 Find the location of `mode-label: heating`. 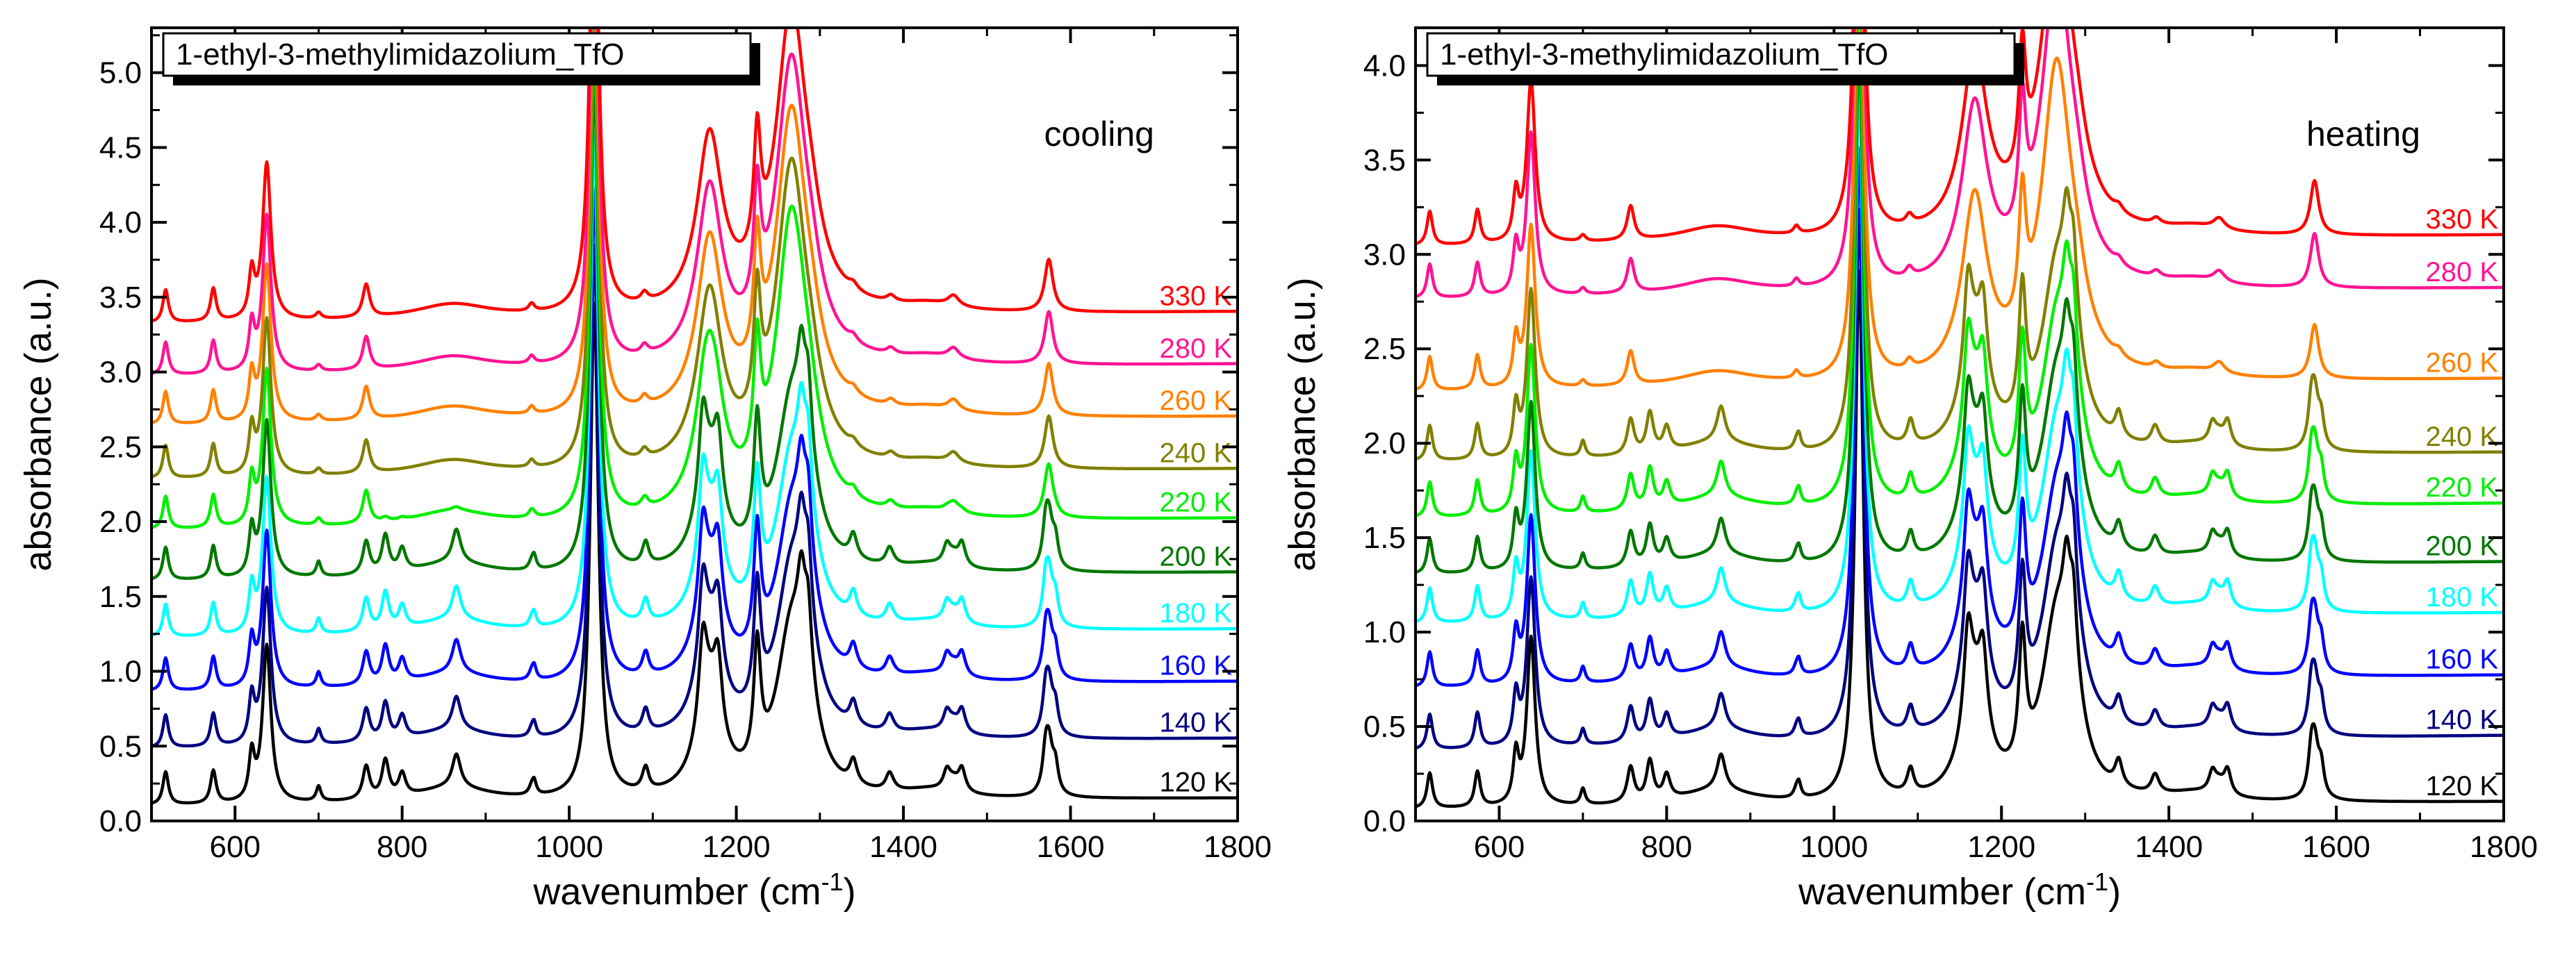

mode-label: heating is located at coordinates (2363, 134).